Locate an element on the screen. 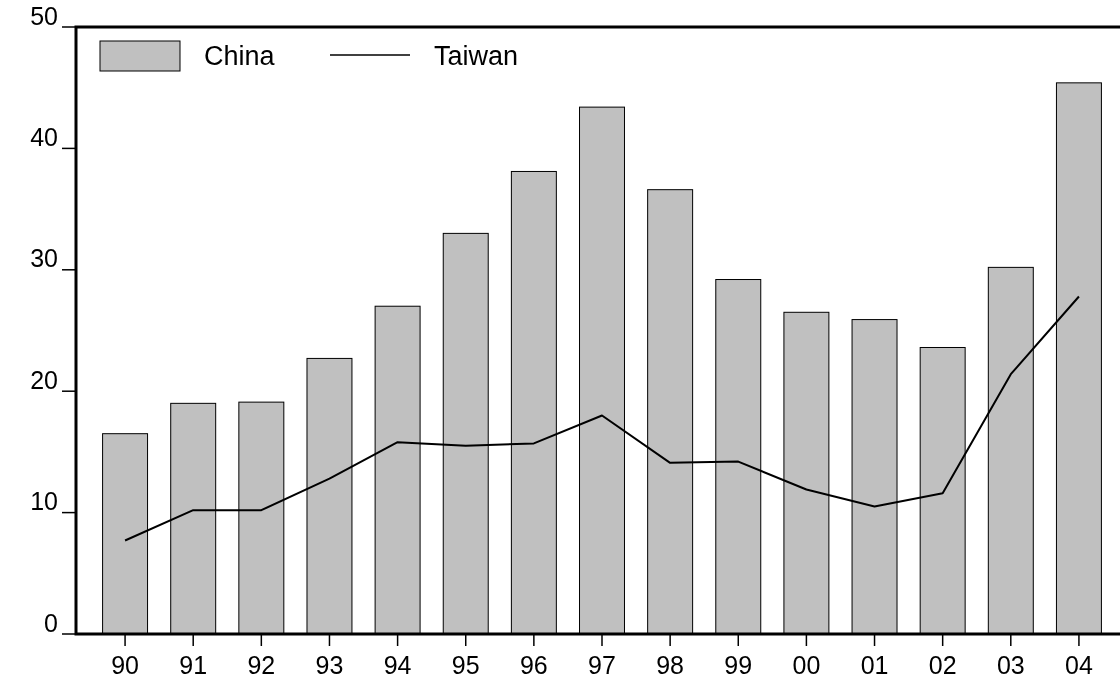 The width and height of the screenshot is (1120, 688). x-tick-label: 04 is located at coordinates (1079, 665).